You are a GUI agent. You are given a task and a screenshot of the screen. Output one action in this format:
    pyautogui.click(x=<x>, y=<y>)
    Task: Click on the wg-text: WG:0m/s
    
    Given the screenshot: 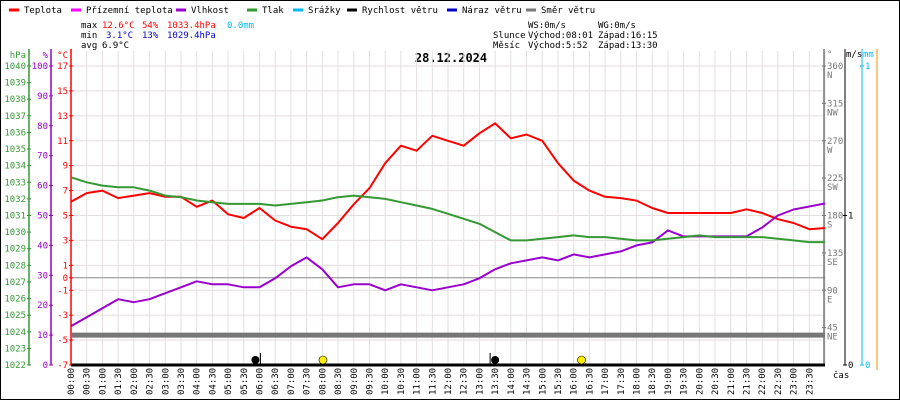 What is the action you would take?
    pyautogui.click(x=617, y=26)
    